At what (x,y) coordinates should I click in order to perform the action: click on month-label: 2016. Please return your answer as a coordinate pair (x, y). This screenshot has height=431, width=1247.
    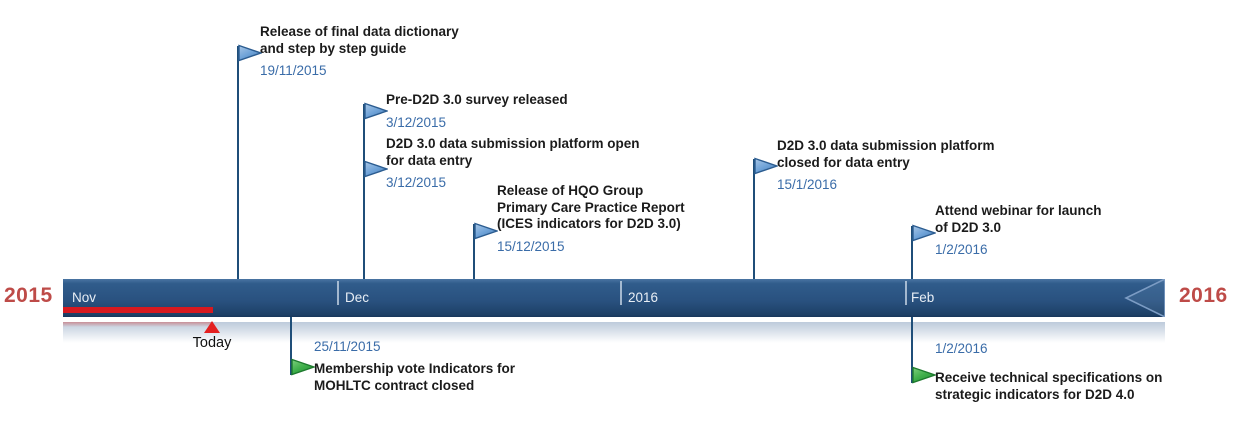
    Looking at the image, I should click on (643, 297).